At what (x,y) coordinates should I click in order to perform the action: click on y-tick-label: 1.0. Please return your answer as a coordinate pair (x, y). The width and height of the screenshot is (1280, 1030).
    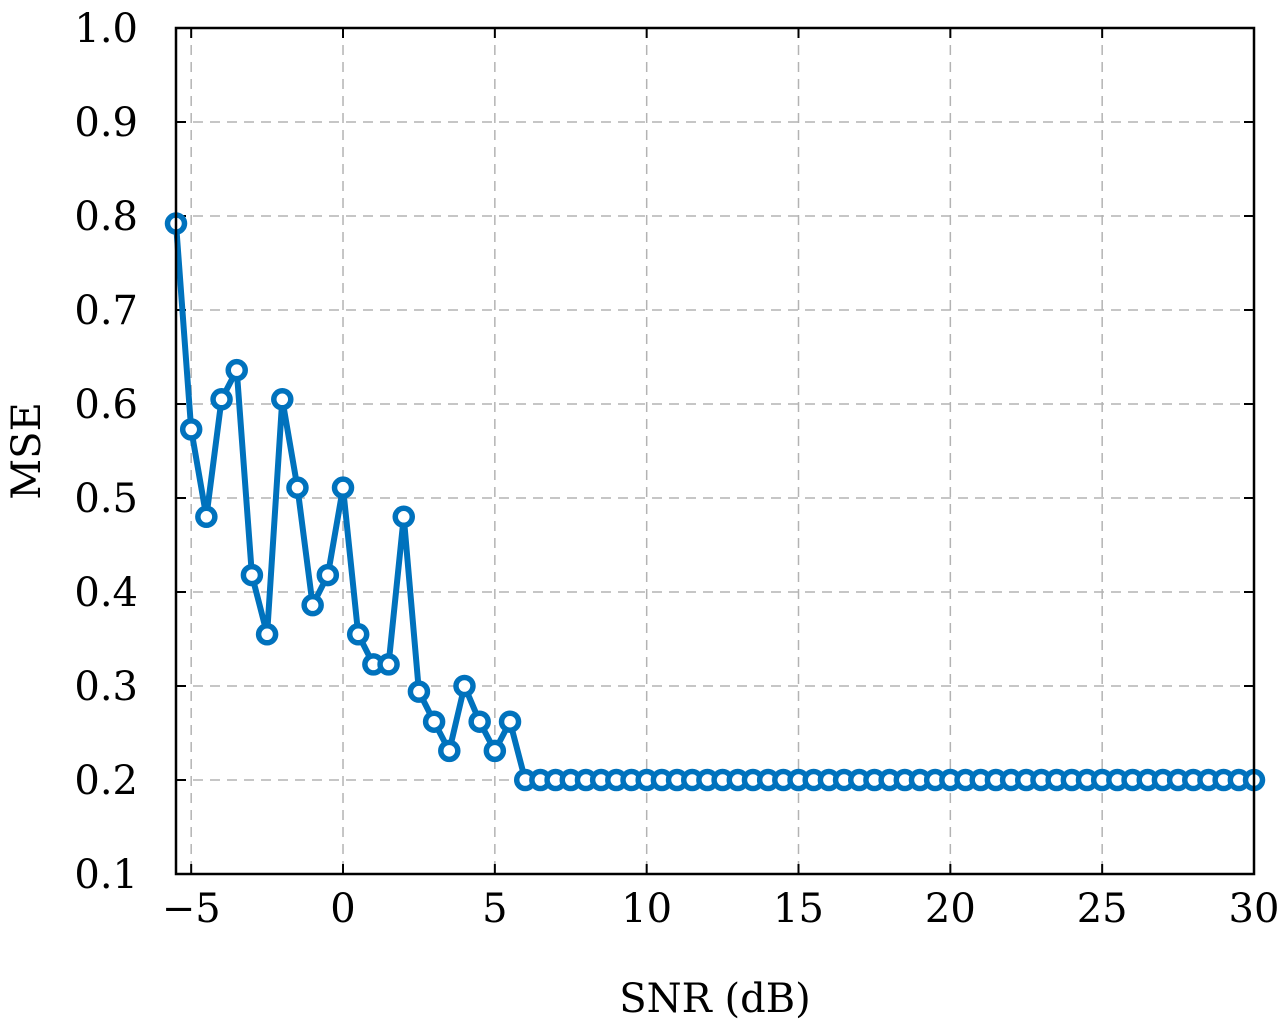
    Looking at the image, I should click on (106, 29).